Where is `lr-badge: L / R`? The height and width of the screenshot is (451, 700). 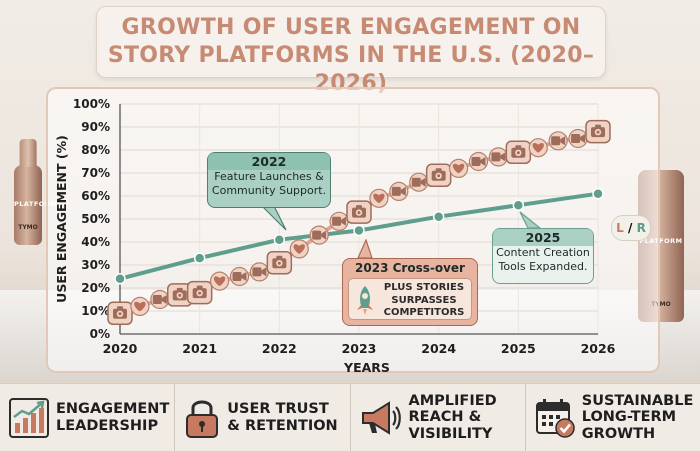
lr-badge: L / R is located at coordinates (631, 228).